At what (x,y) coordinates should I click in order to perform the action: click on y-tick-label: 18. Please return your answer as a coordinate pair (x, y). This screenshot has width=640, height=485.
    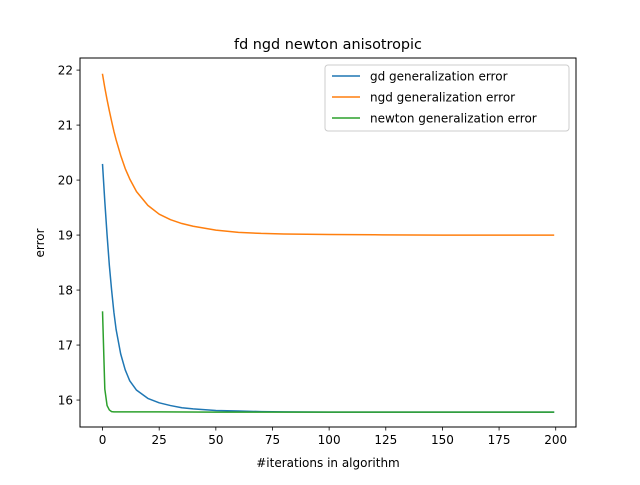
    Looking at the image, I should click on (65, 290).